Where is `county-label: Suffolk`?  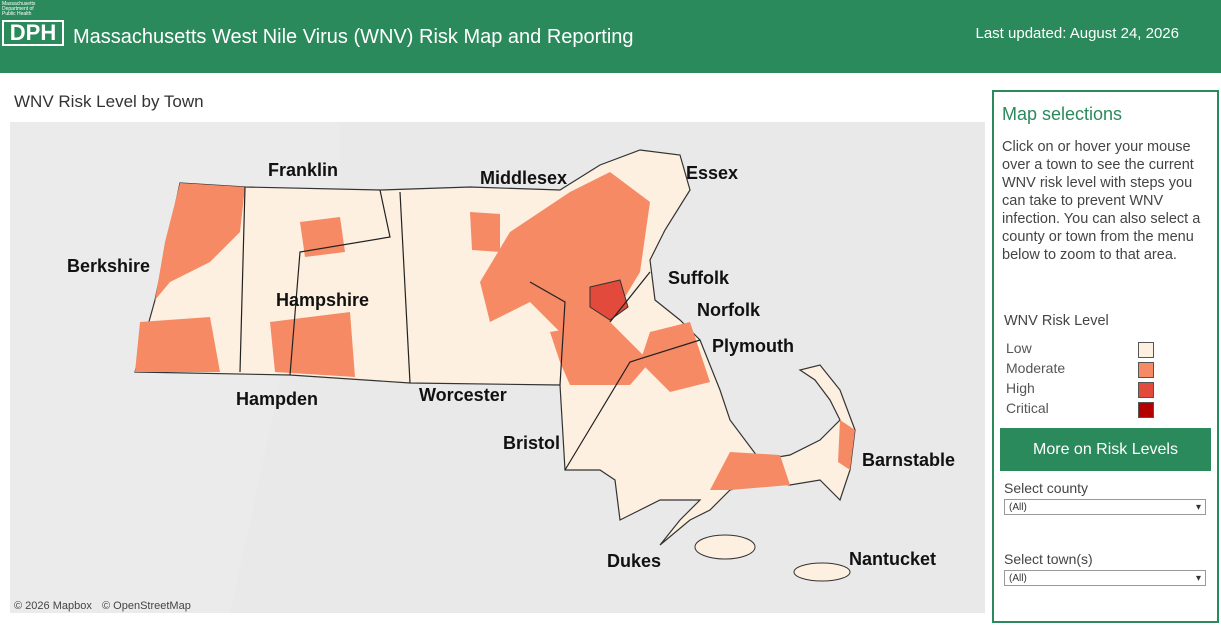 county-label: Suffolk is located at coordinates (699, 278).